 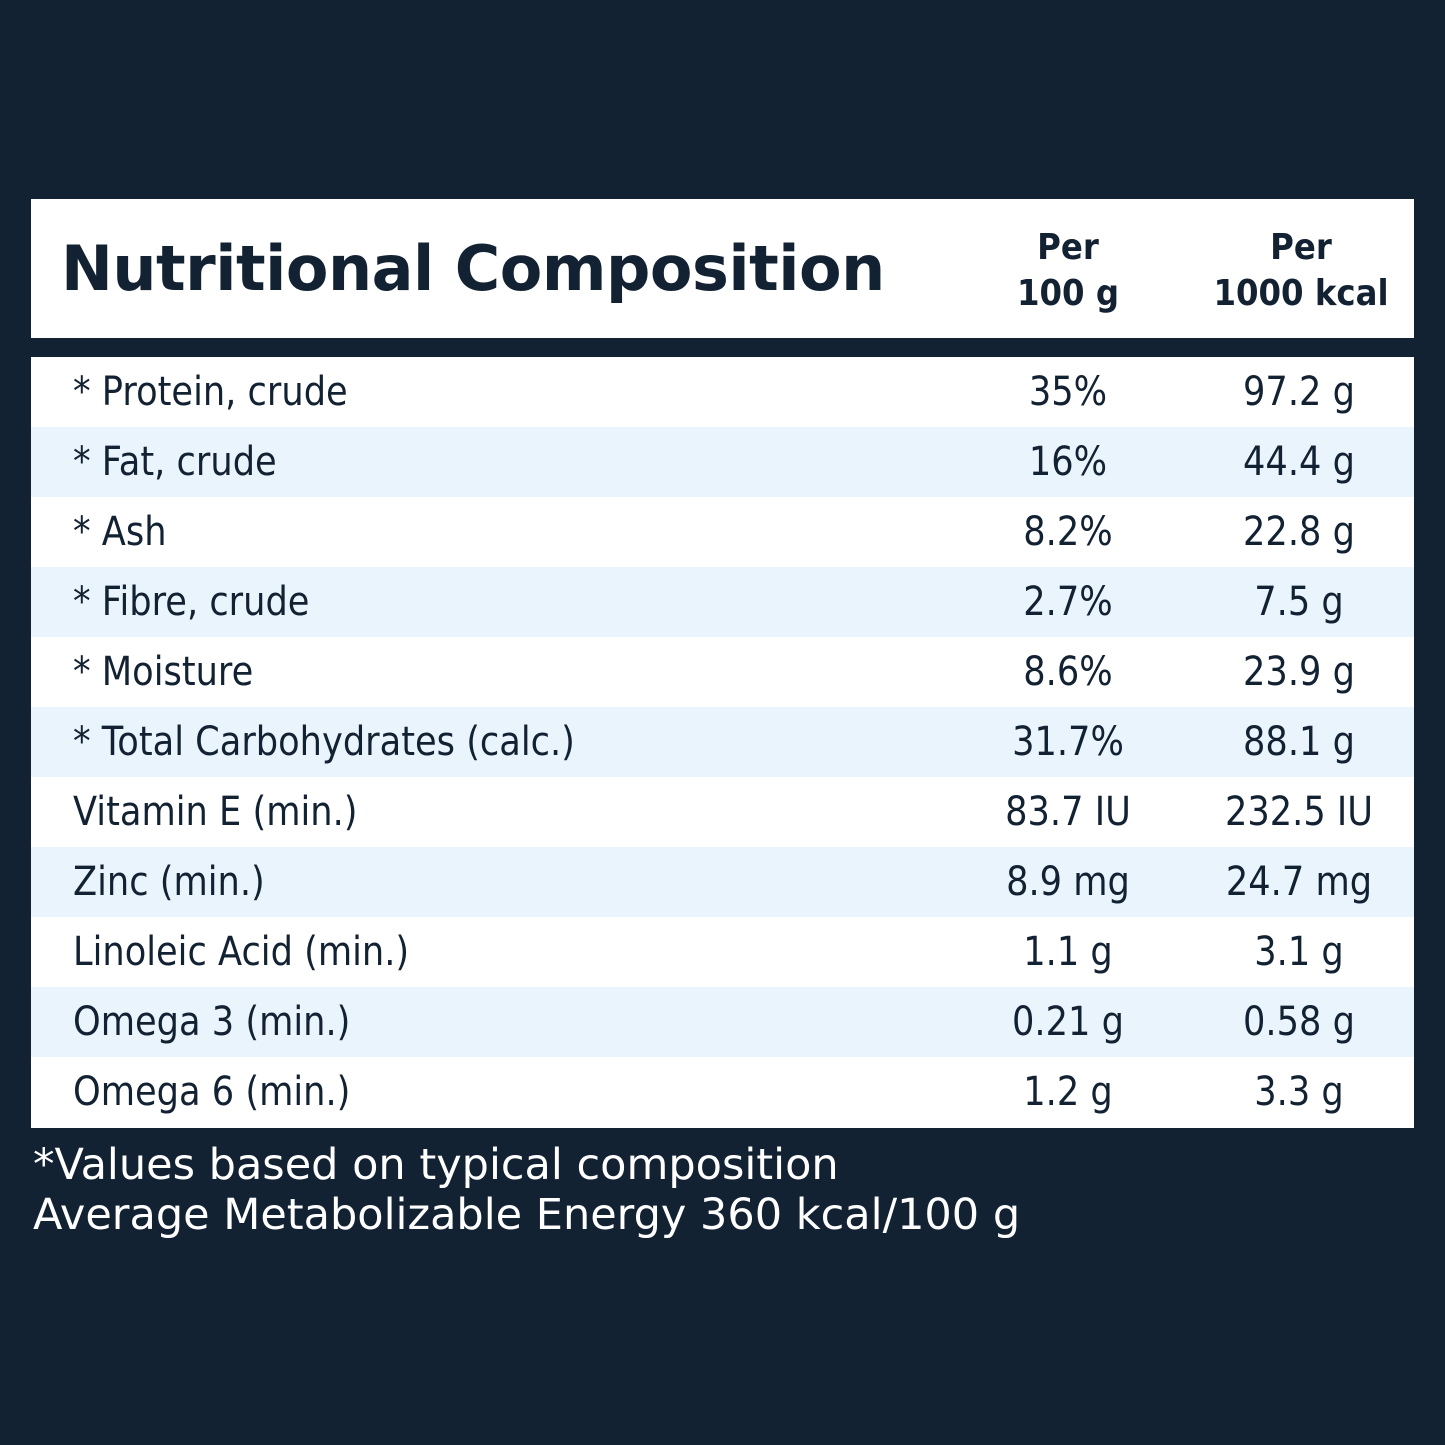 I want to click on value-per-1000kcal: 3.3 g, so click(x=1299, y=1092).